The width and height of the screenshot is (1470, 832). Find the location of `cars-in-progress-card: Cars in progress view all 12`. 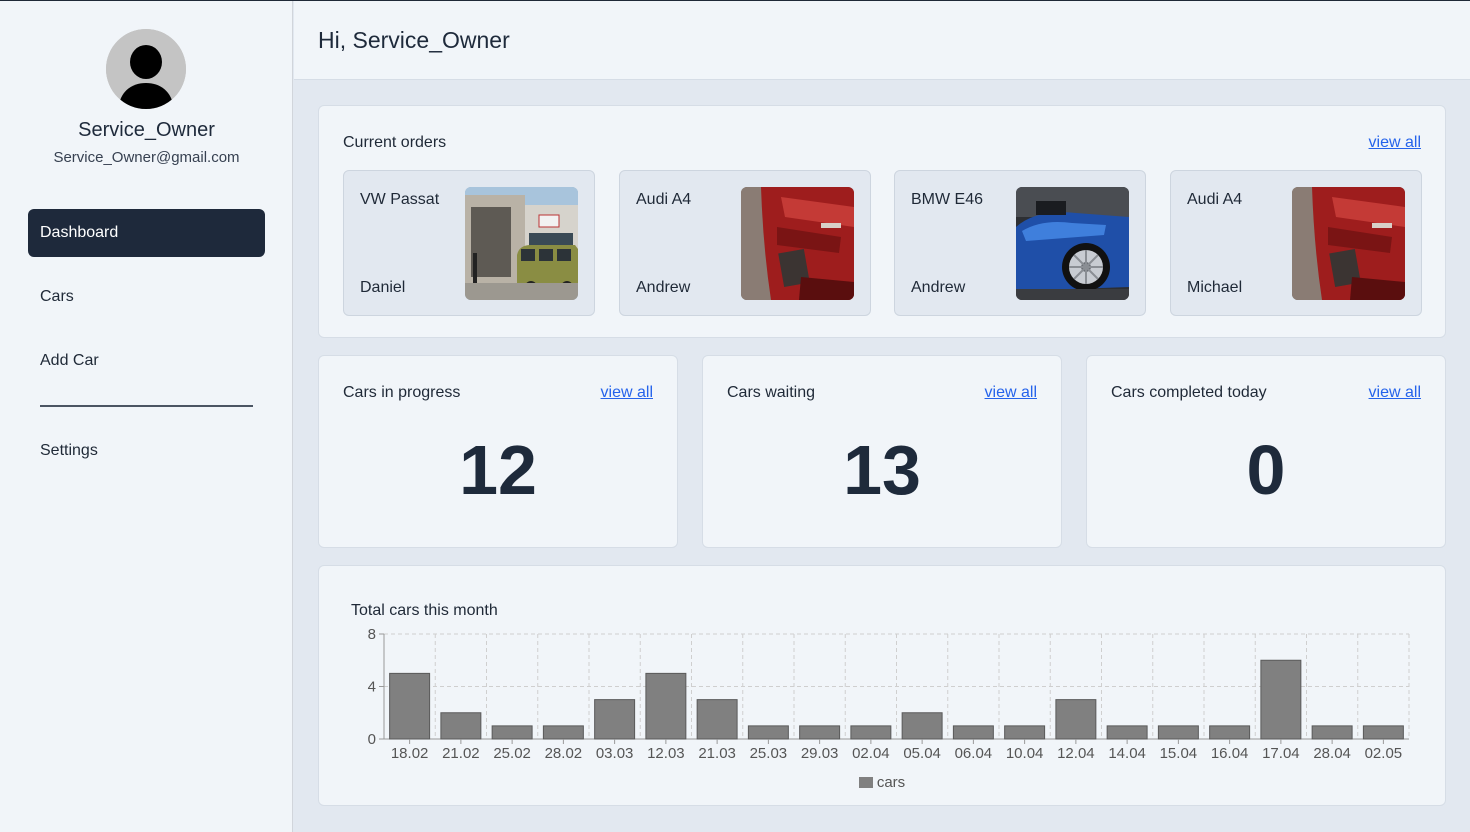

cars-in-progress-card: Cars in progress view all 12 is located at coordinates (498, 451).